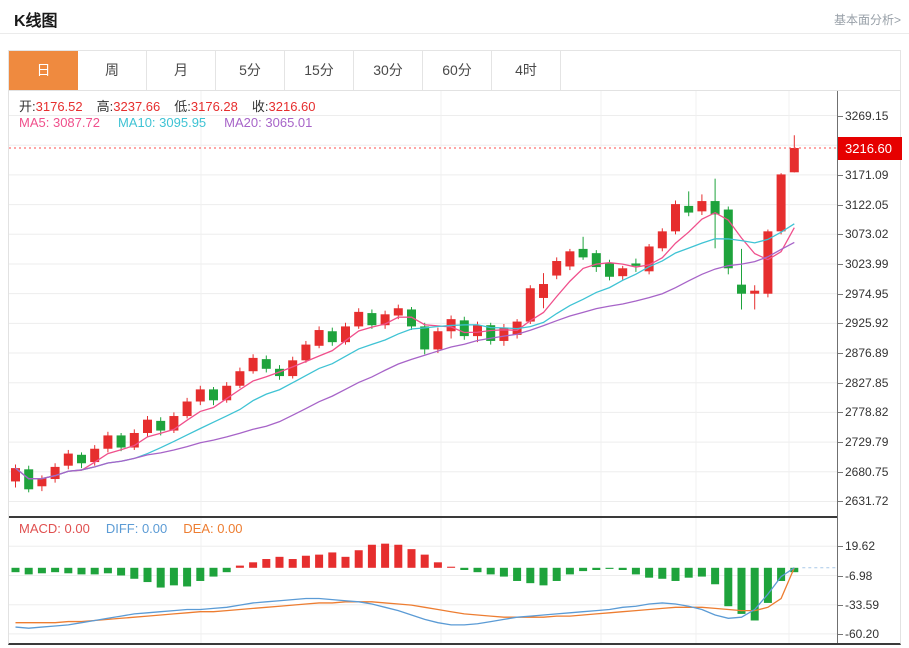 This screenshot has width=909, height=648. I want to click on period-tab: 月, so click(181, 70).